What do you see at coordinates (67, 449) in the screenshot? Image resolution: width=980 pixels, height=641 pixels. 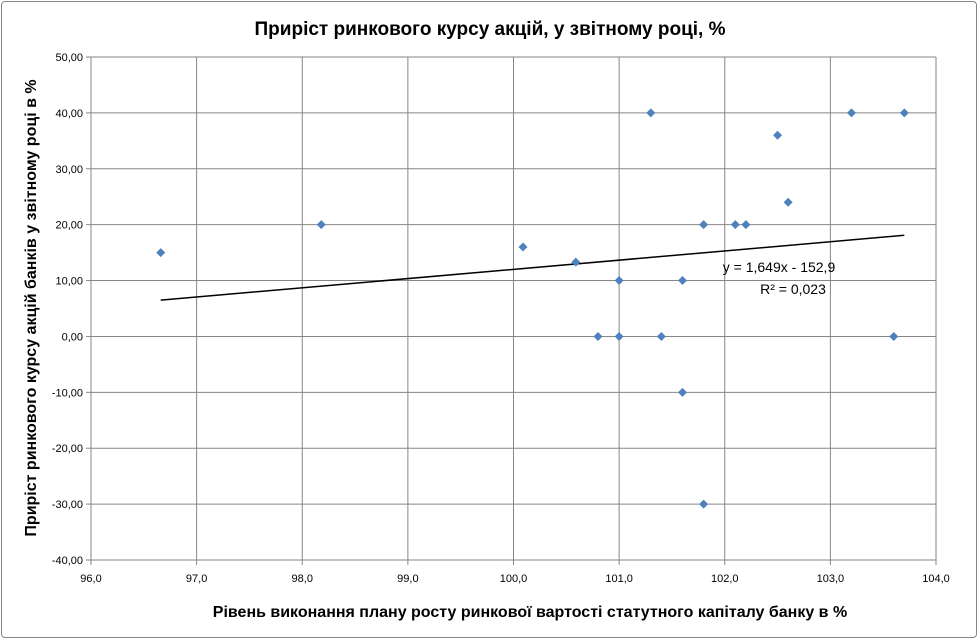 I see `y-tick-label: -20,00` at bounding box center [67, 449].